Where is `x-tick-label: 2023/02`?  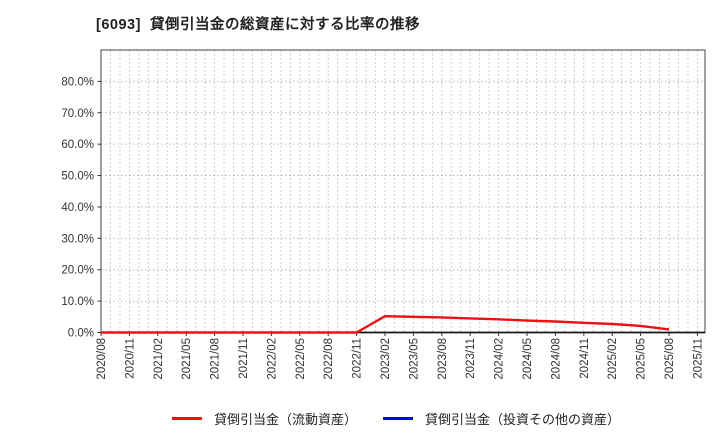
x-tick-label: 2023/02 is located at coordinates (386, 359).